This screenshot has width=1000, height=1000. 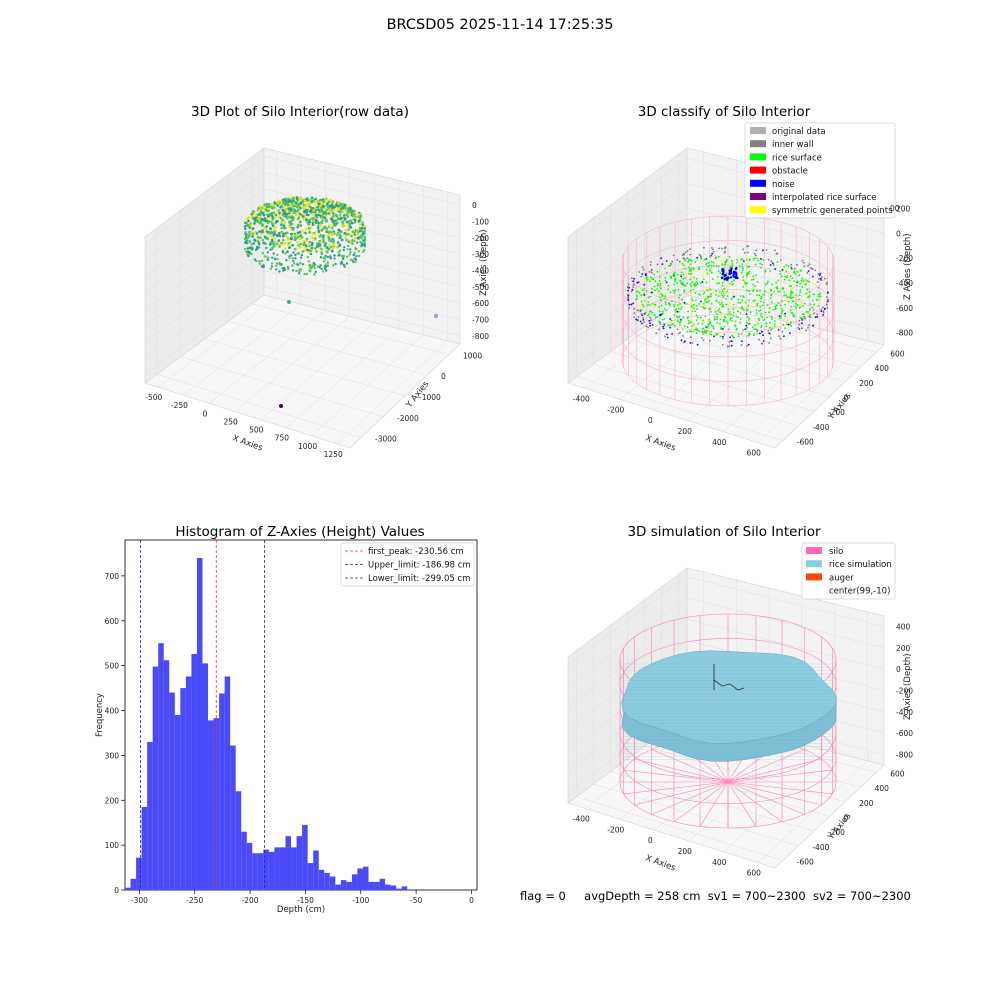 What do you see at coordinates (724, 112) in the screenshot?
I see `panel2-title: 3D classify of Silo Interior` at bounding box center [724, 112].